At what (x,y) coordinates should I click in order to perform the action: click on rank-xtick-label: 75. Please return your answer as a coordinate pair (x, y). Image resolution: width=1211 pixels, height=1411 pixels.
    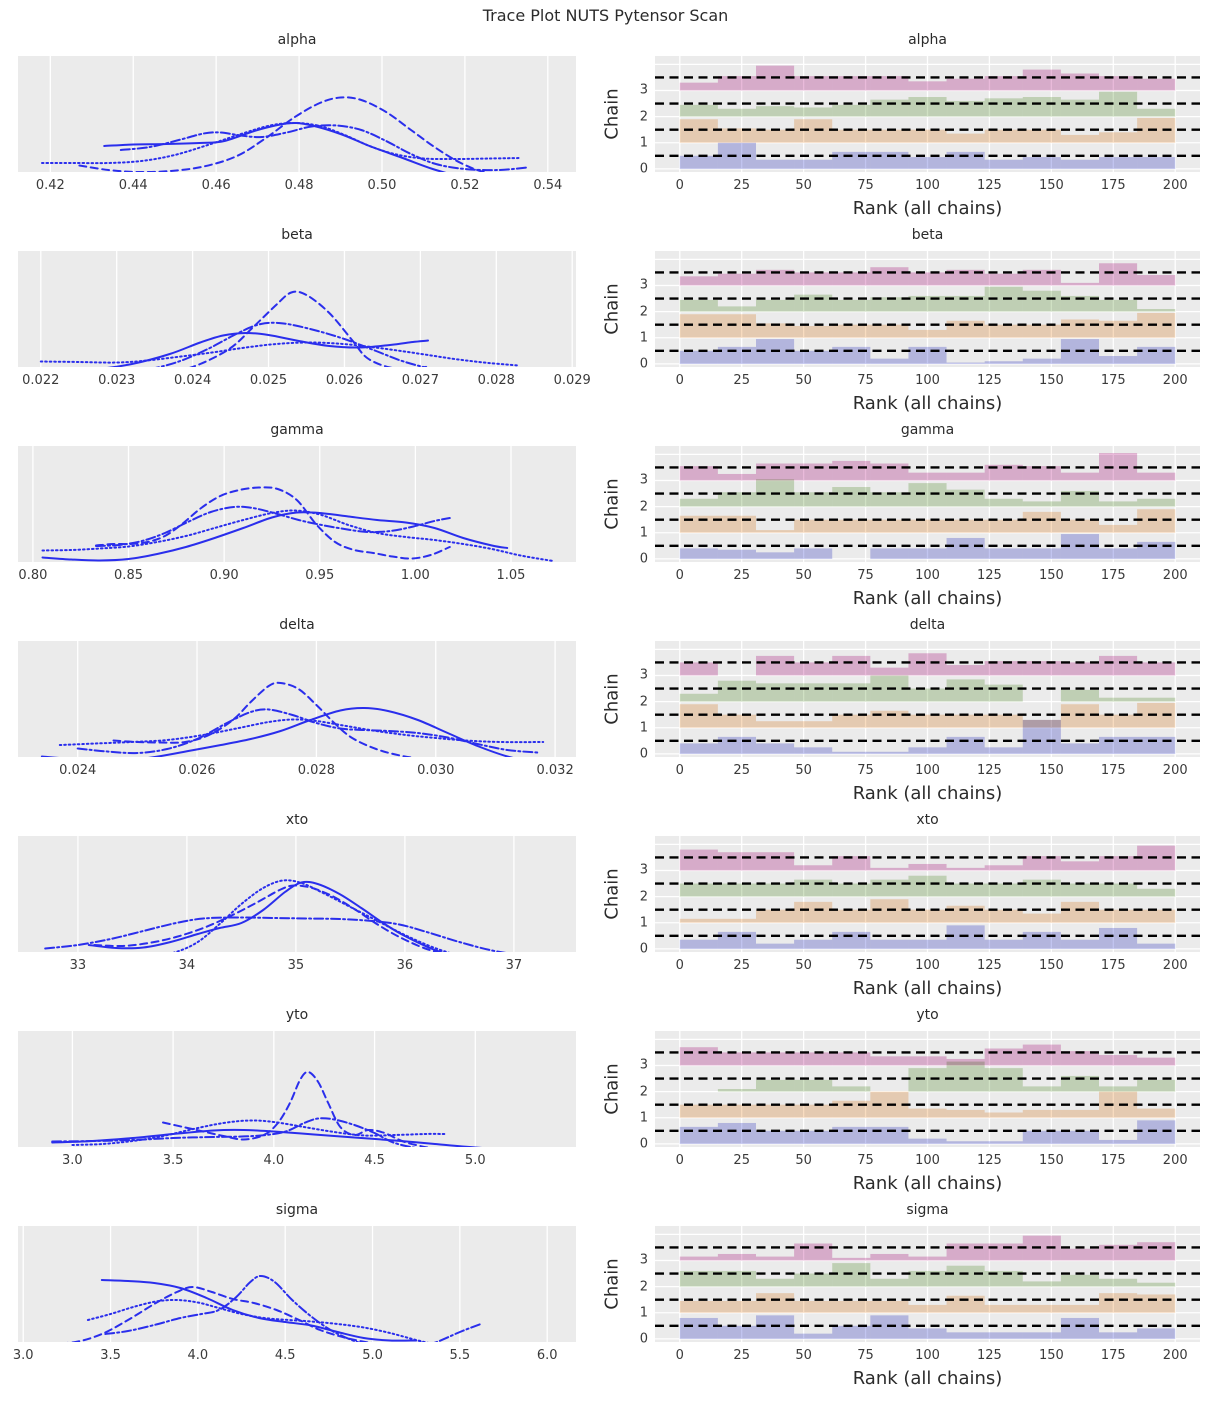
    Looking at the image, I should click on (865, 965).